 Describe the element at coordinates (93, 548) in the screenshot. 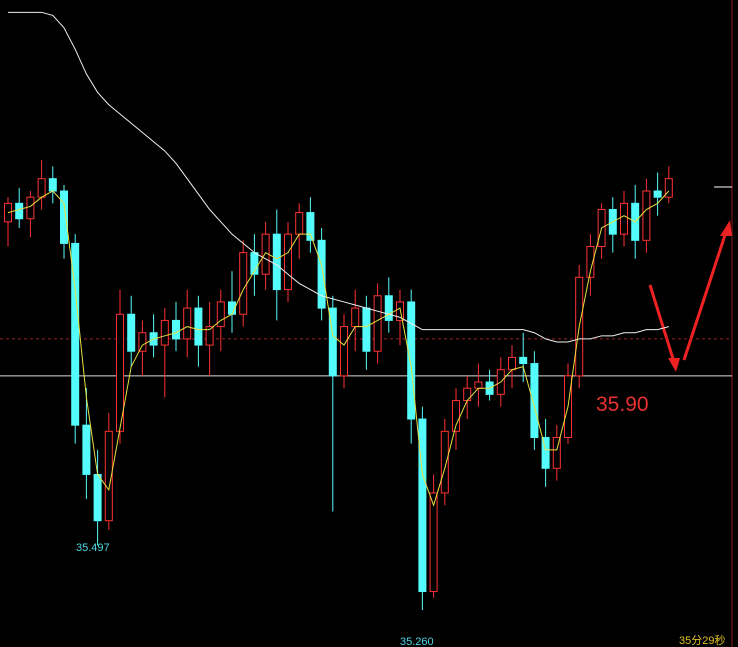

I see `low-label: 35.497` at that location.